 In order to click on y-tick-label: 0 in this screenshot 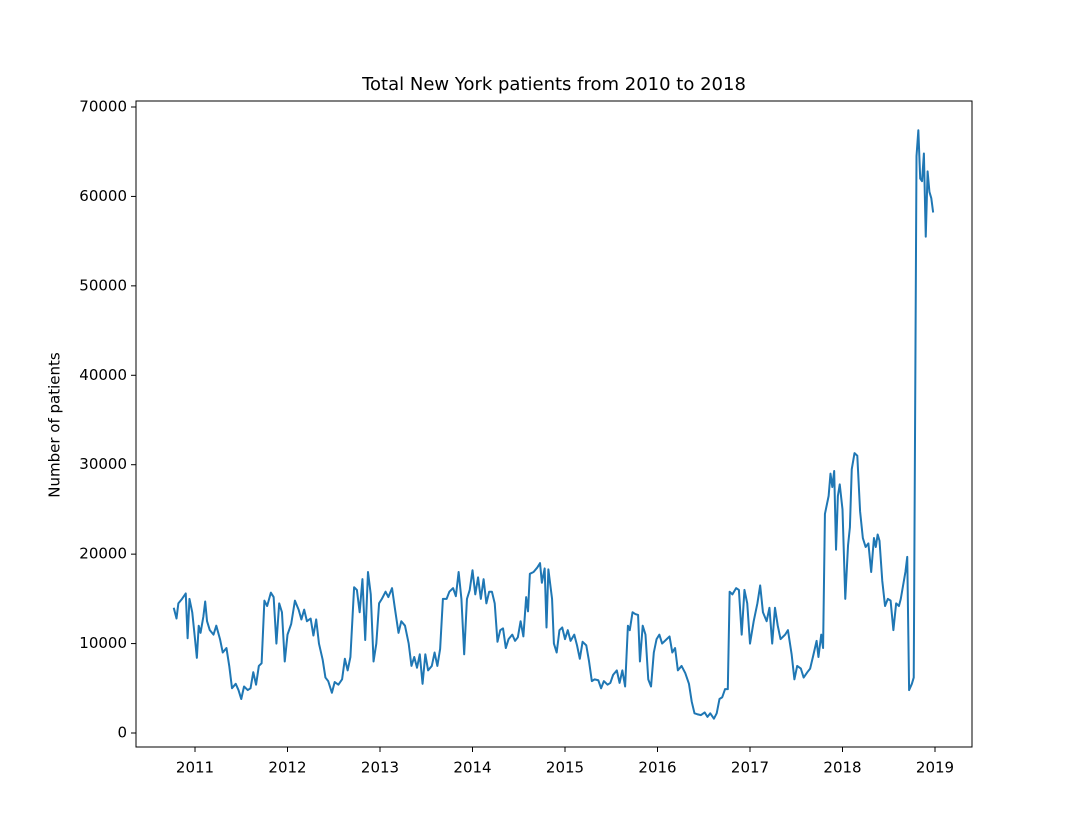, I will do `click(122, 733)`.